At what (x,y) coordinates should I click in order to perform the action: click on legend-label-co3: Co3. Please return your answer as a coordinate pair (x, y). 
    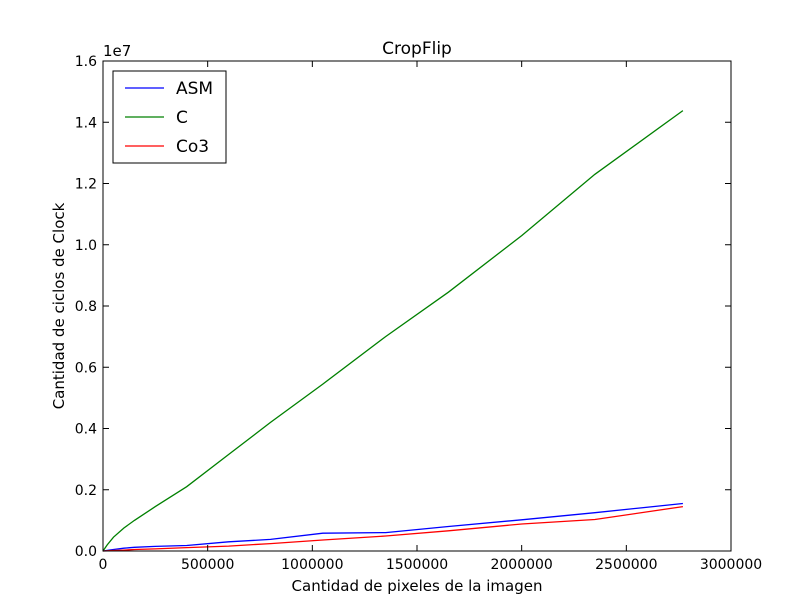
    Looking at the image, I should click on (192, 147).